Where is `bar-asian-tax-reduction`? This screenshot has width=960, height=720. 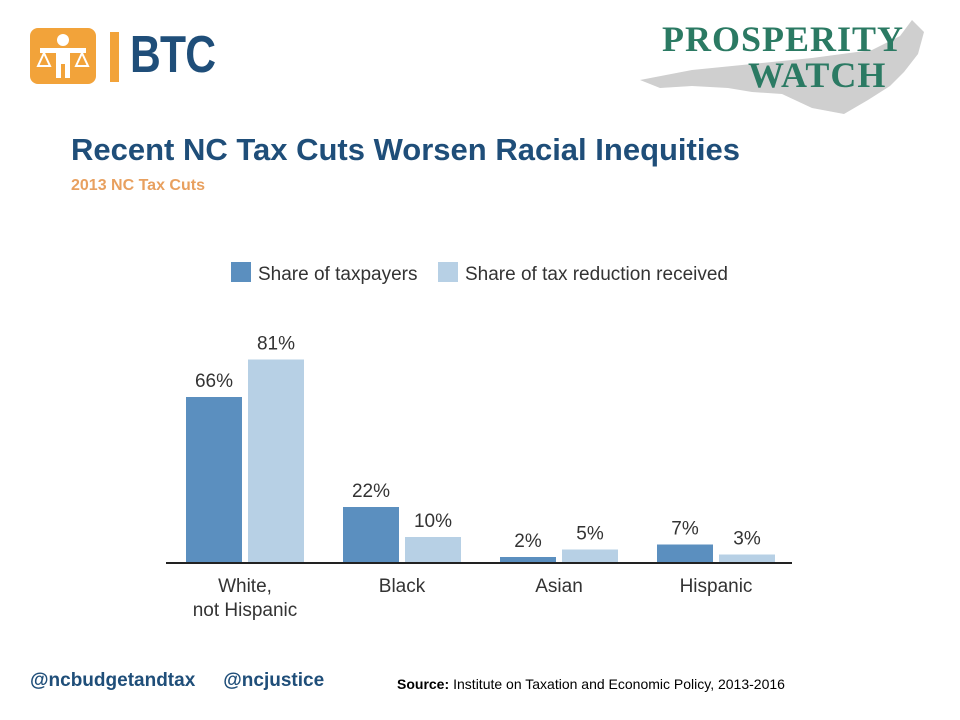
bar-asian-tax-reduction is located at coordinates (590, 555).